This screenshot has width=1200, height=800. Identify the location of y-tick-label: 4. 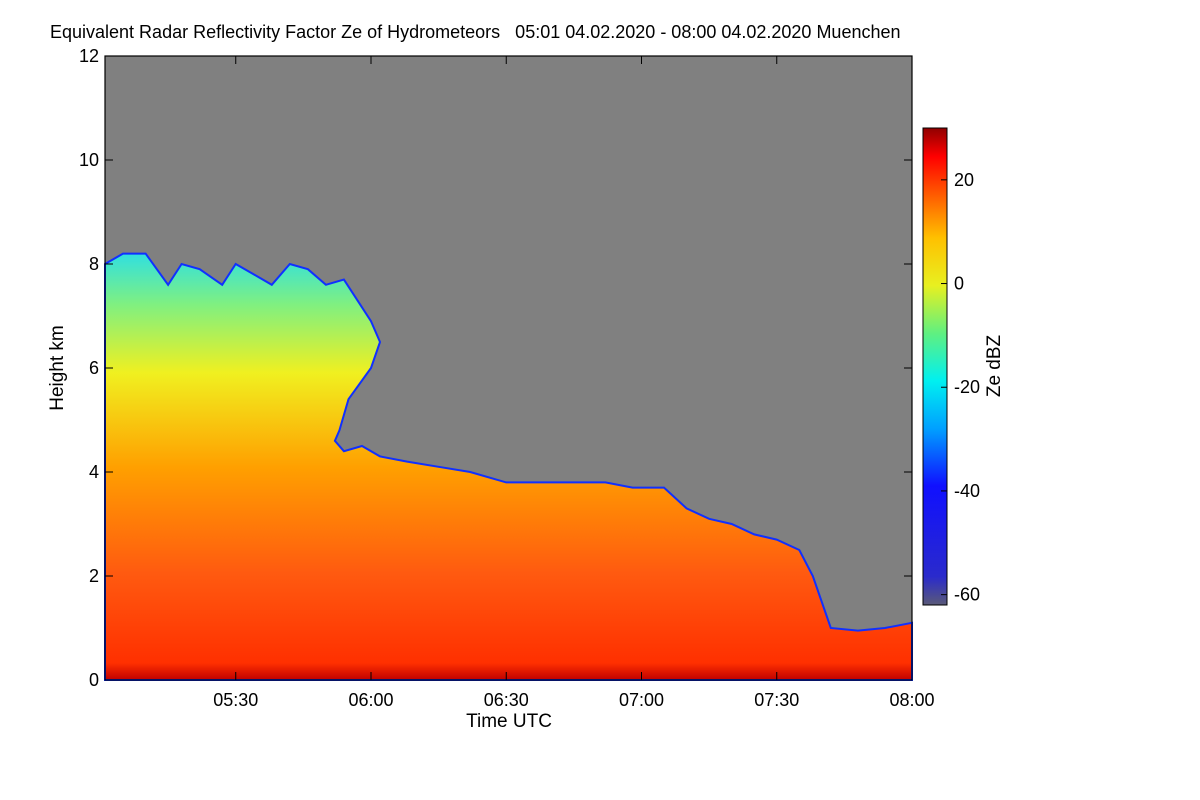
(94, 472).